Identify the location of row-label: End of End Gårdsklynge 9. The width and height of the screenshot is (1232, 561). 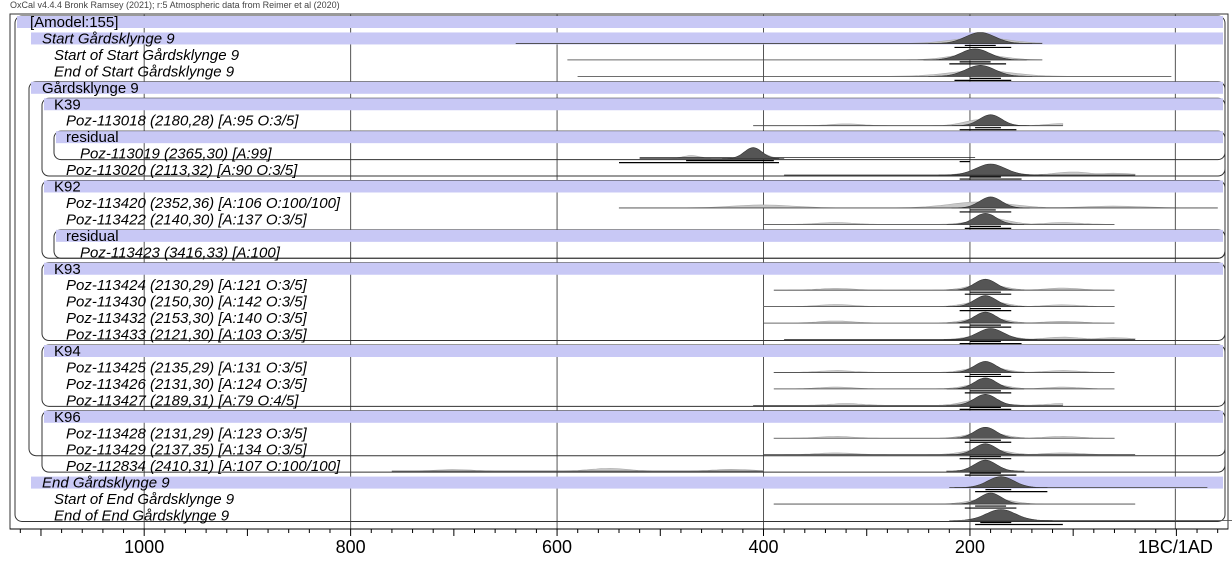
(142, 516).